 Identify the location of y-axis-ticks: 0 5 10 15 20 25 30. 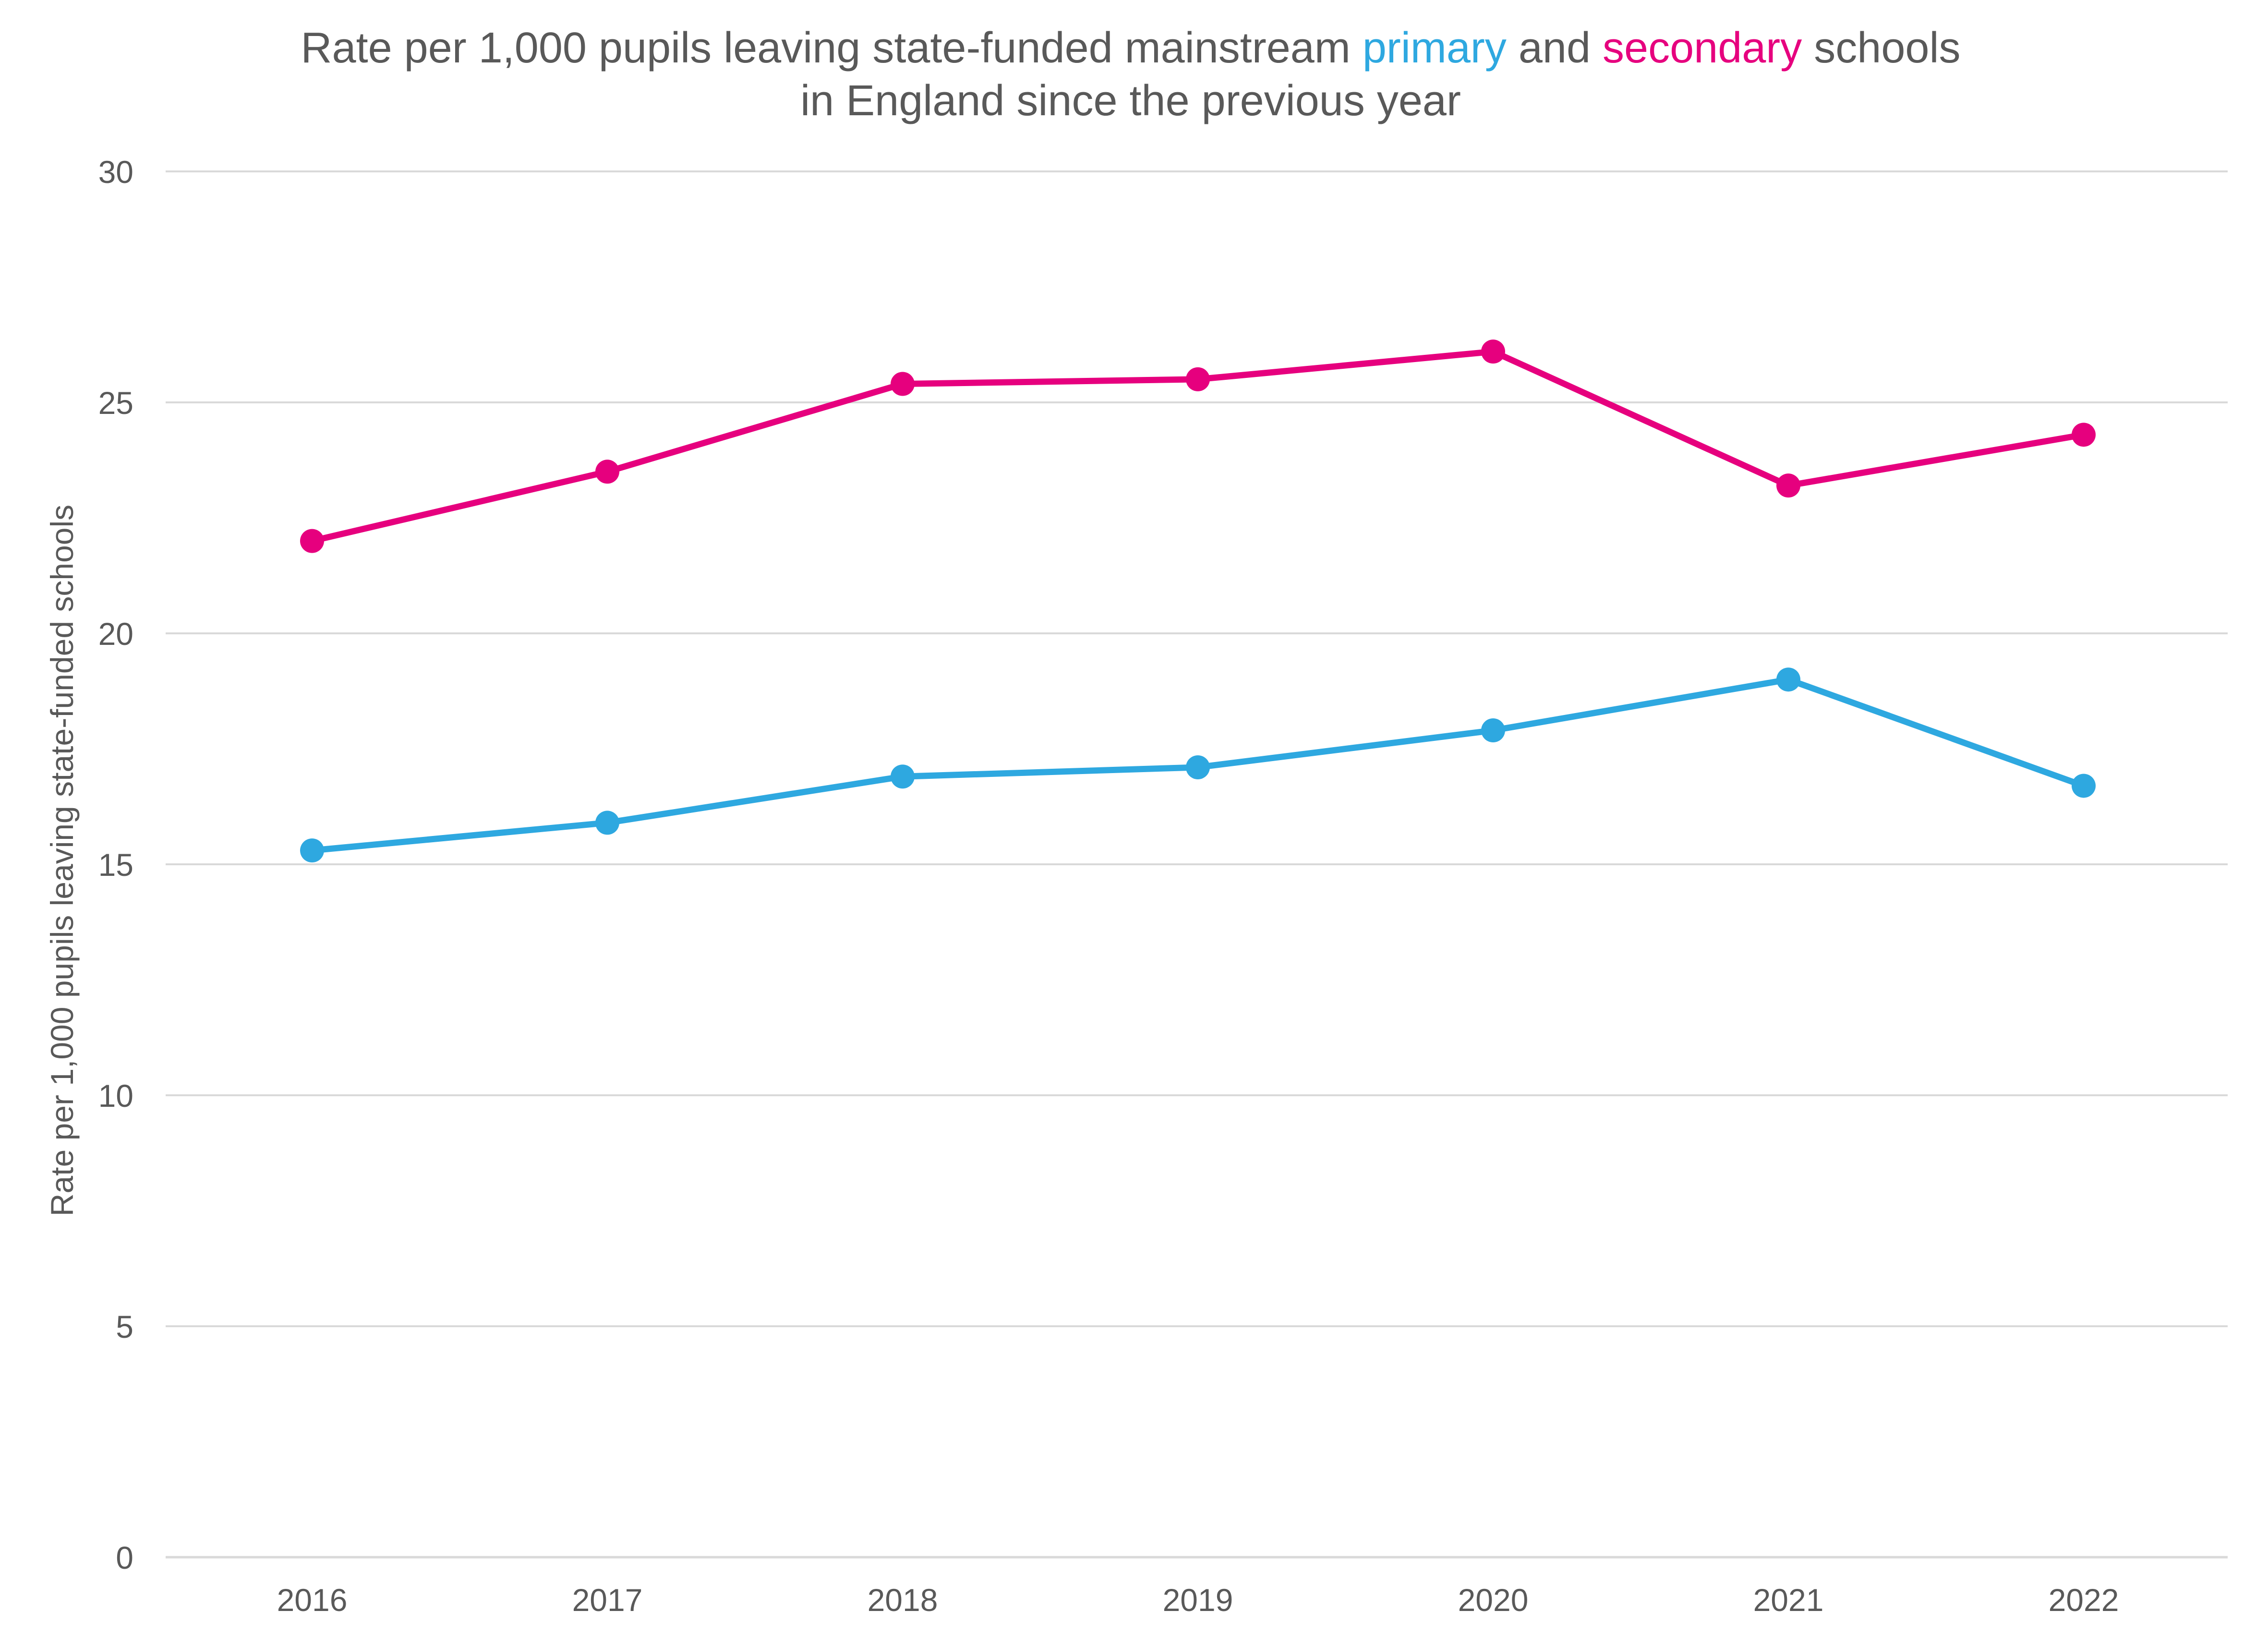
(115, 864).